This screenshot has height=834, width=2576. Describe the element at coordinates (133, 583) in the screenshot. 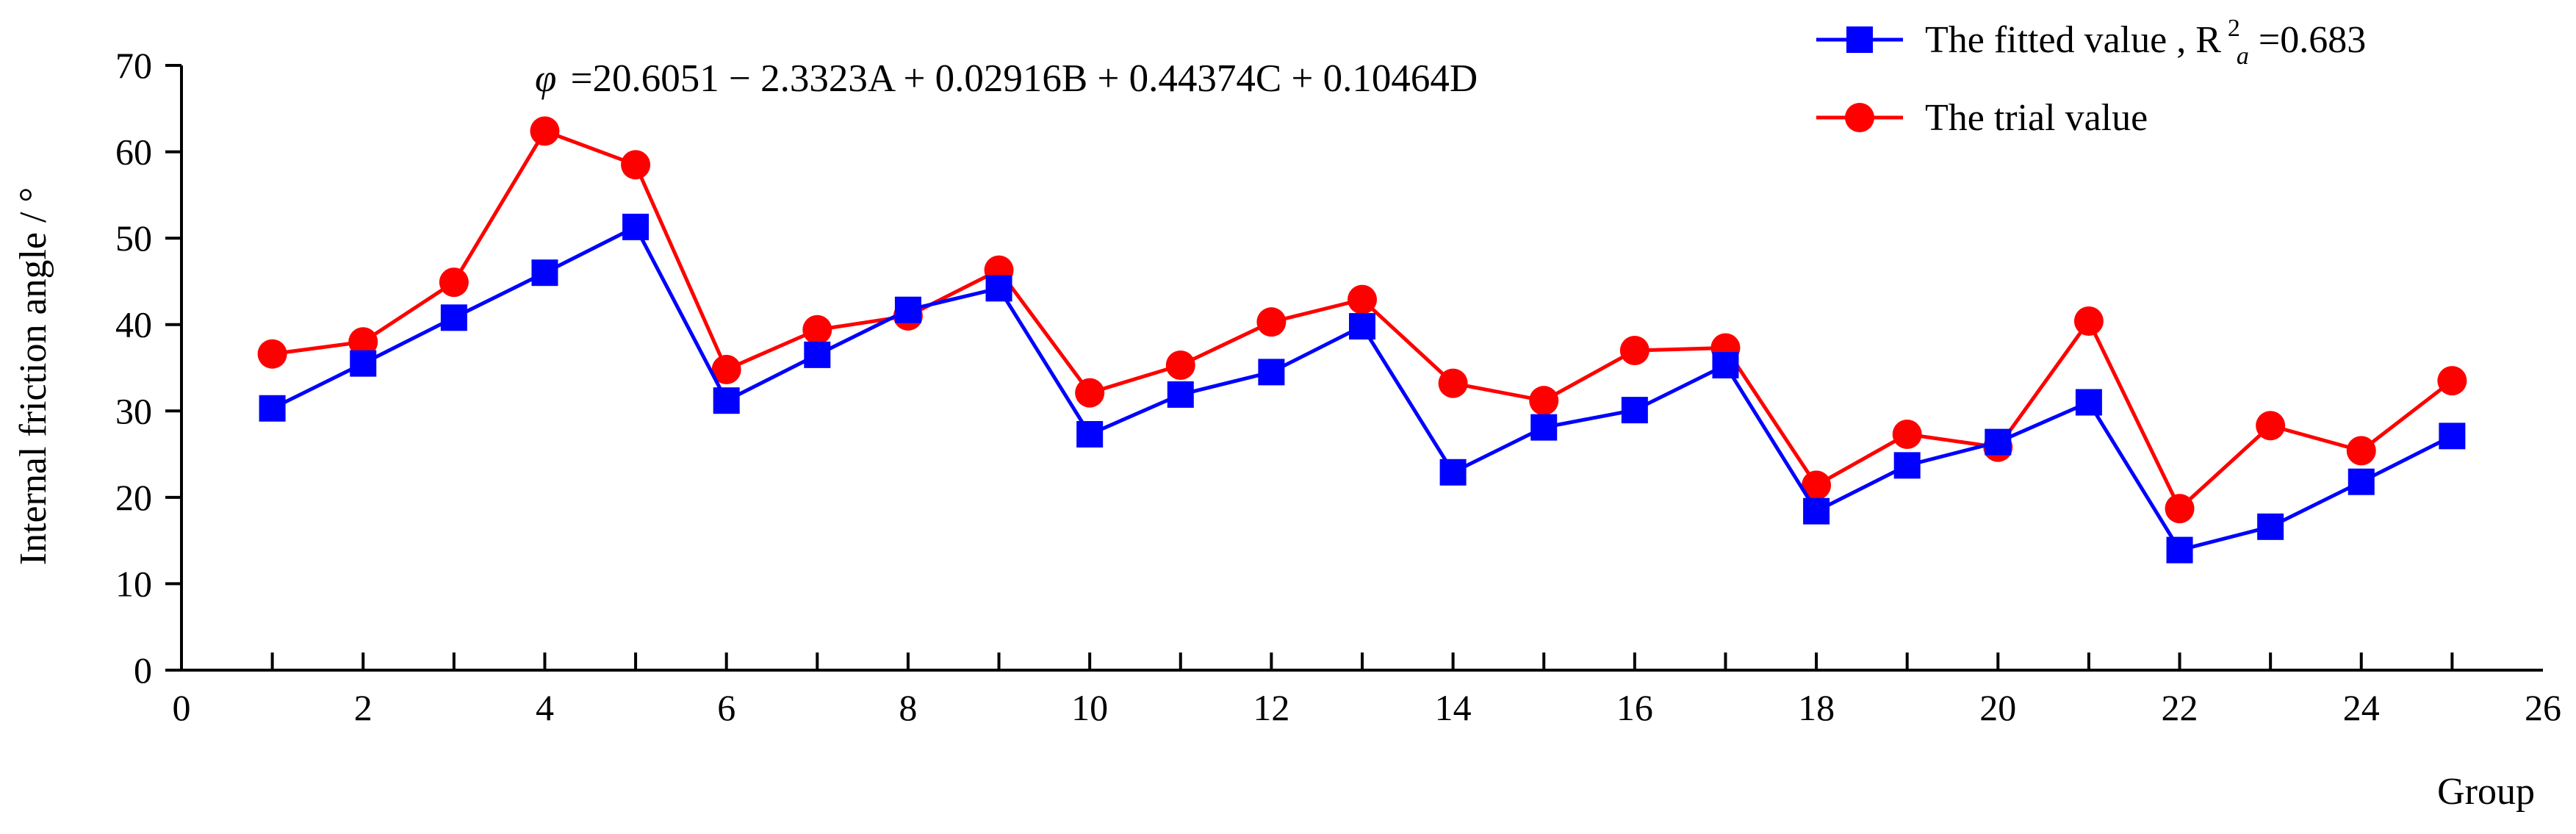

I see `y-tick-label: 10` at that location.